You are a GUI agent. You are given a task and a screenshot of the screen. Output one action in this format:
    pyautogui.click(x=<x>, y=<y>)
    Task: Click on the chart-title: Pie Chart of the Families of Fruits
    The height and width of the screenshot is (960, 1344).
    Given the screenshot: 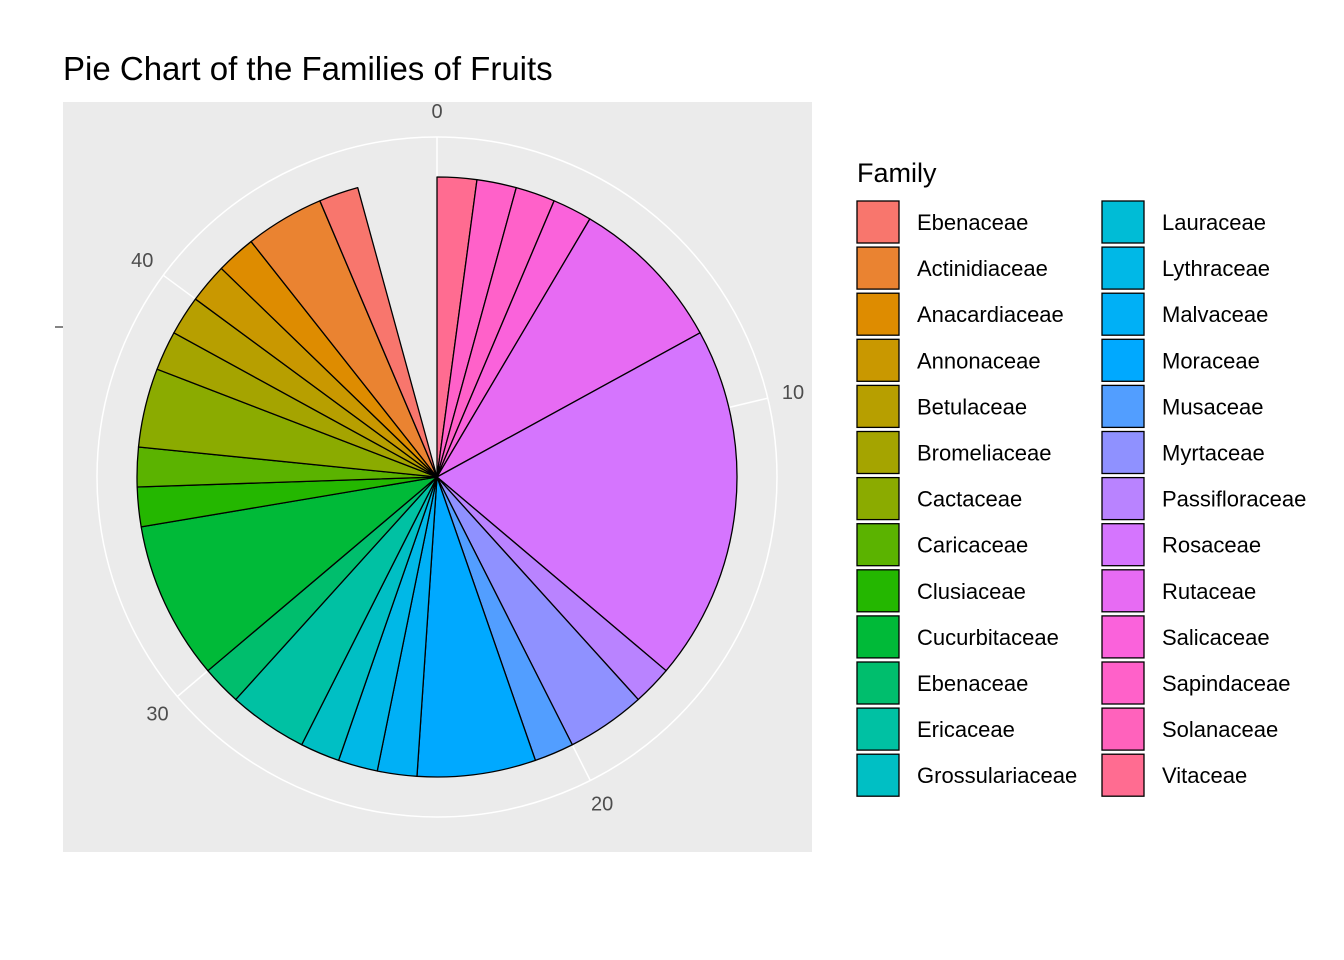 What is the action you would take?
    pyautogui.click(x=308, y=68)
    